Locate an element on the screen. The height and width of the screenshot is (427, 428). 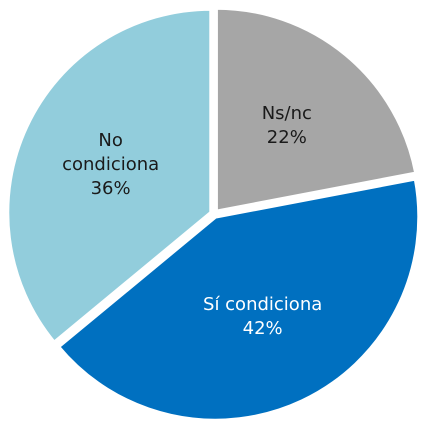
value-label: 42% is located at coordinates (262, 329).